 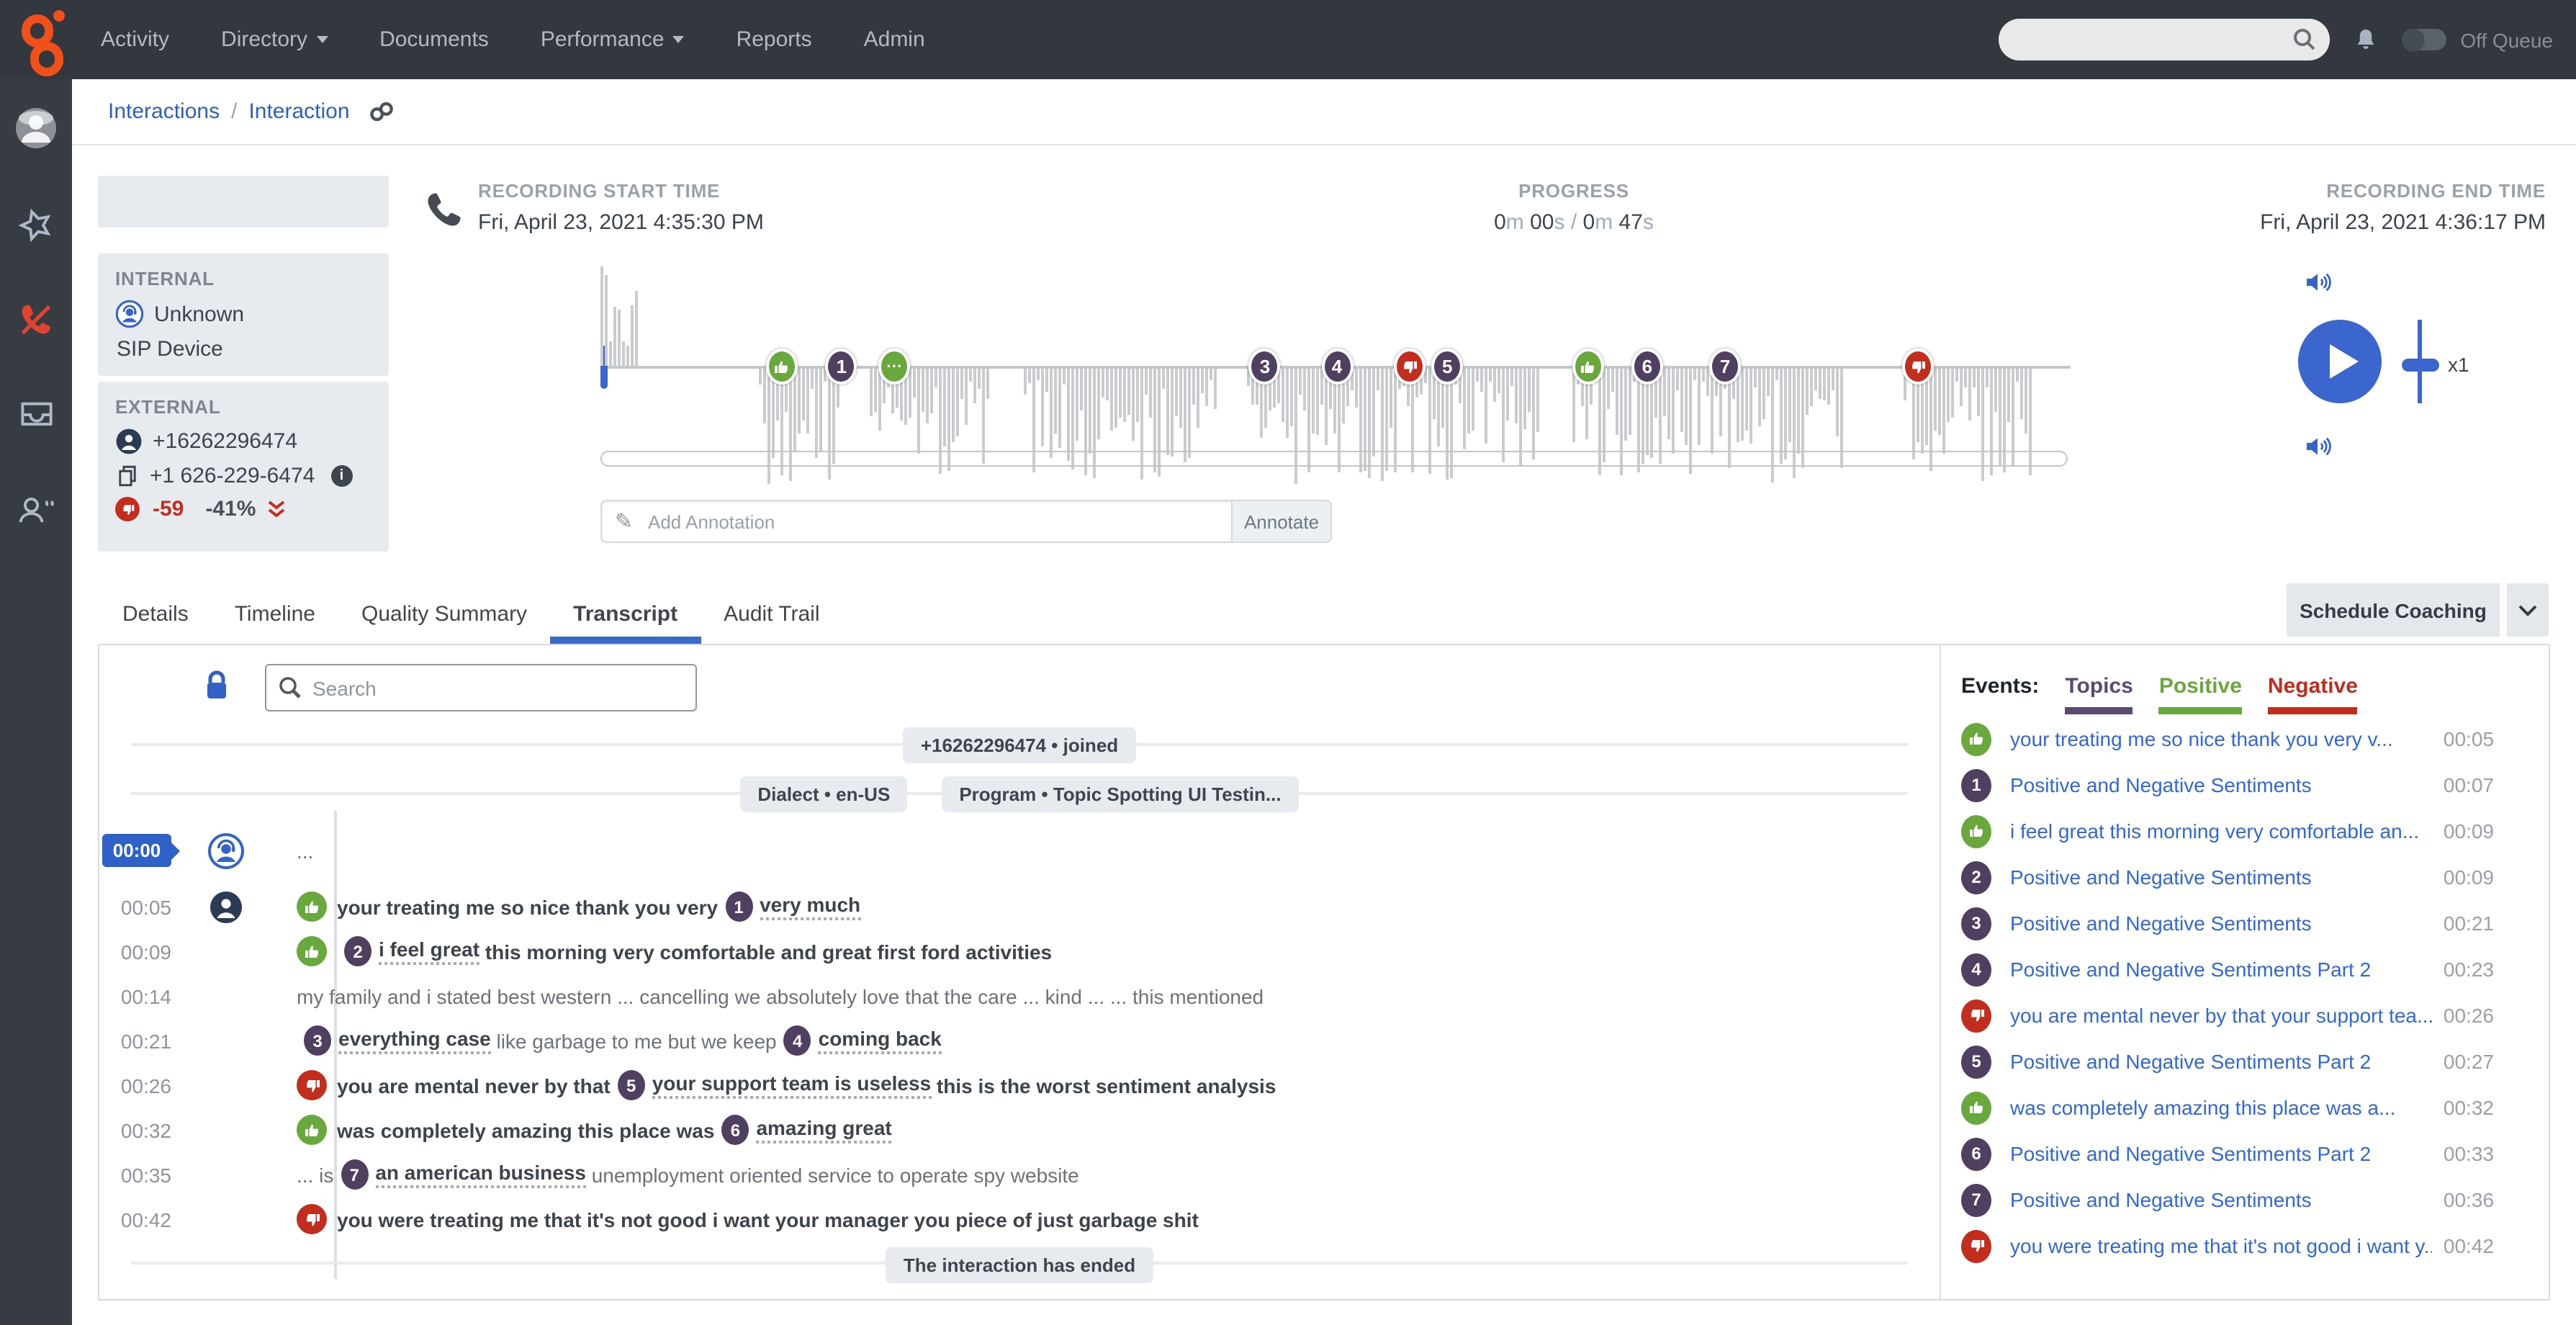 I want to click on breadcrumb-interaction-link: Interaction, so click(x=299, y=111).